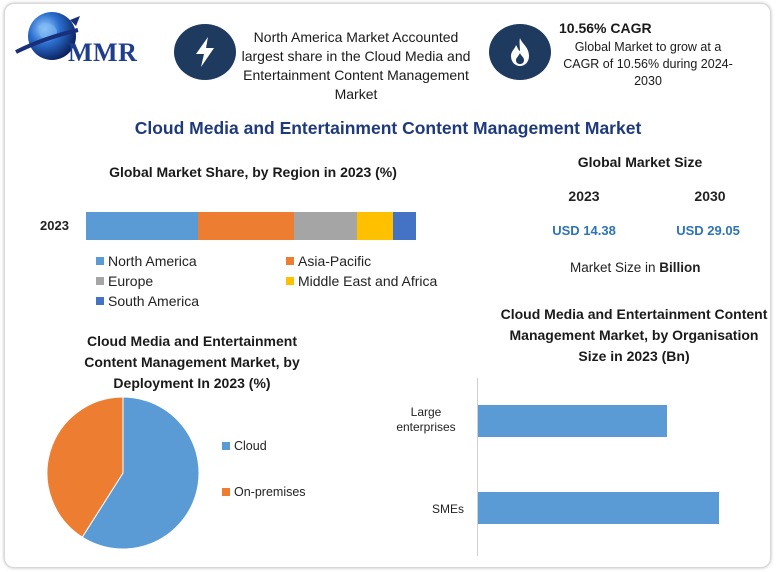 The height and width of the screenshot is (572, 776). Describe the element at coordinates (152, 261) in the screenshot. I see `legend-label: North America` at that location.